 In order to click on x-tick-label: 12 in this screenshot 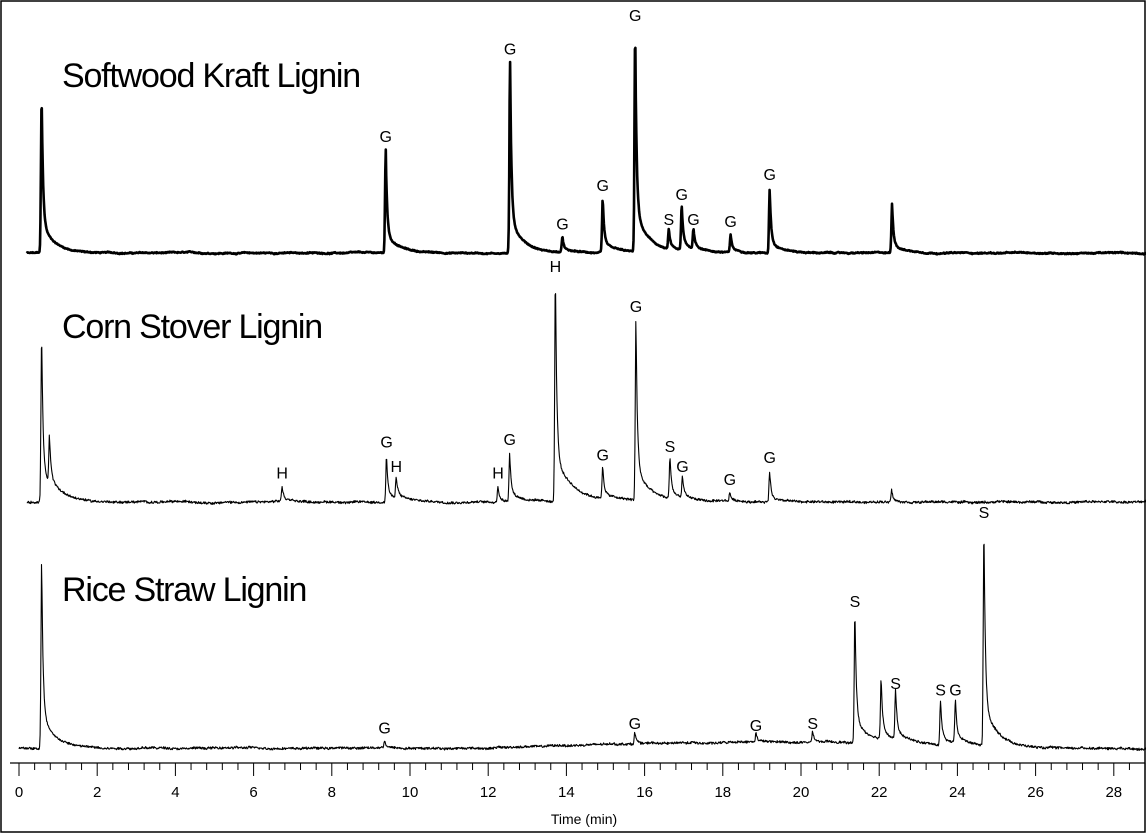, I will do `click(488, 792)`.